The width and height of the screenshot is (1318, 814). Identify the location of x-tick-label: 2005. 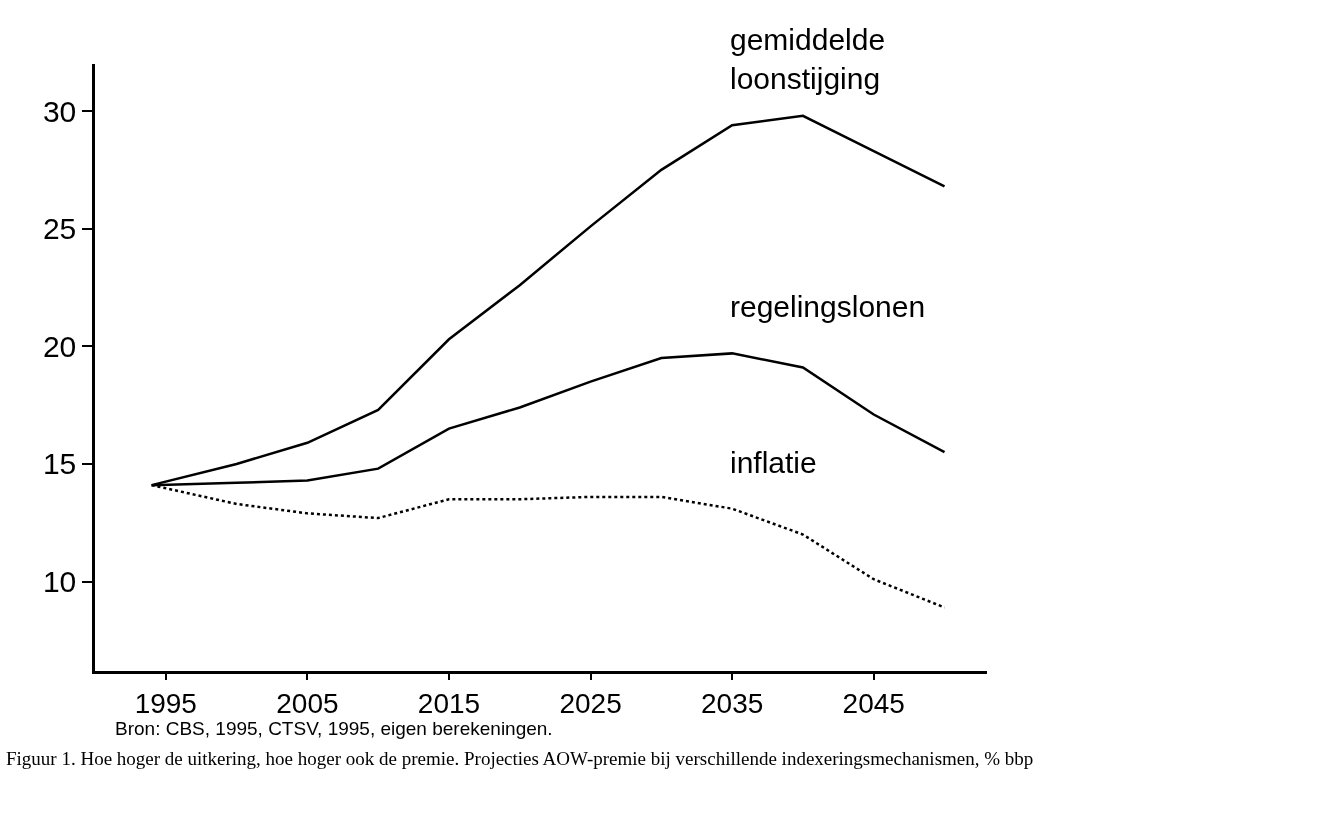
(307, 704).